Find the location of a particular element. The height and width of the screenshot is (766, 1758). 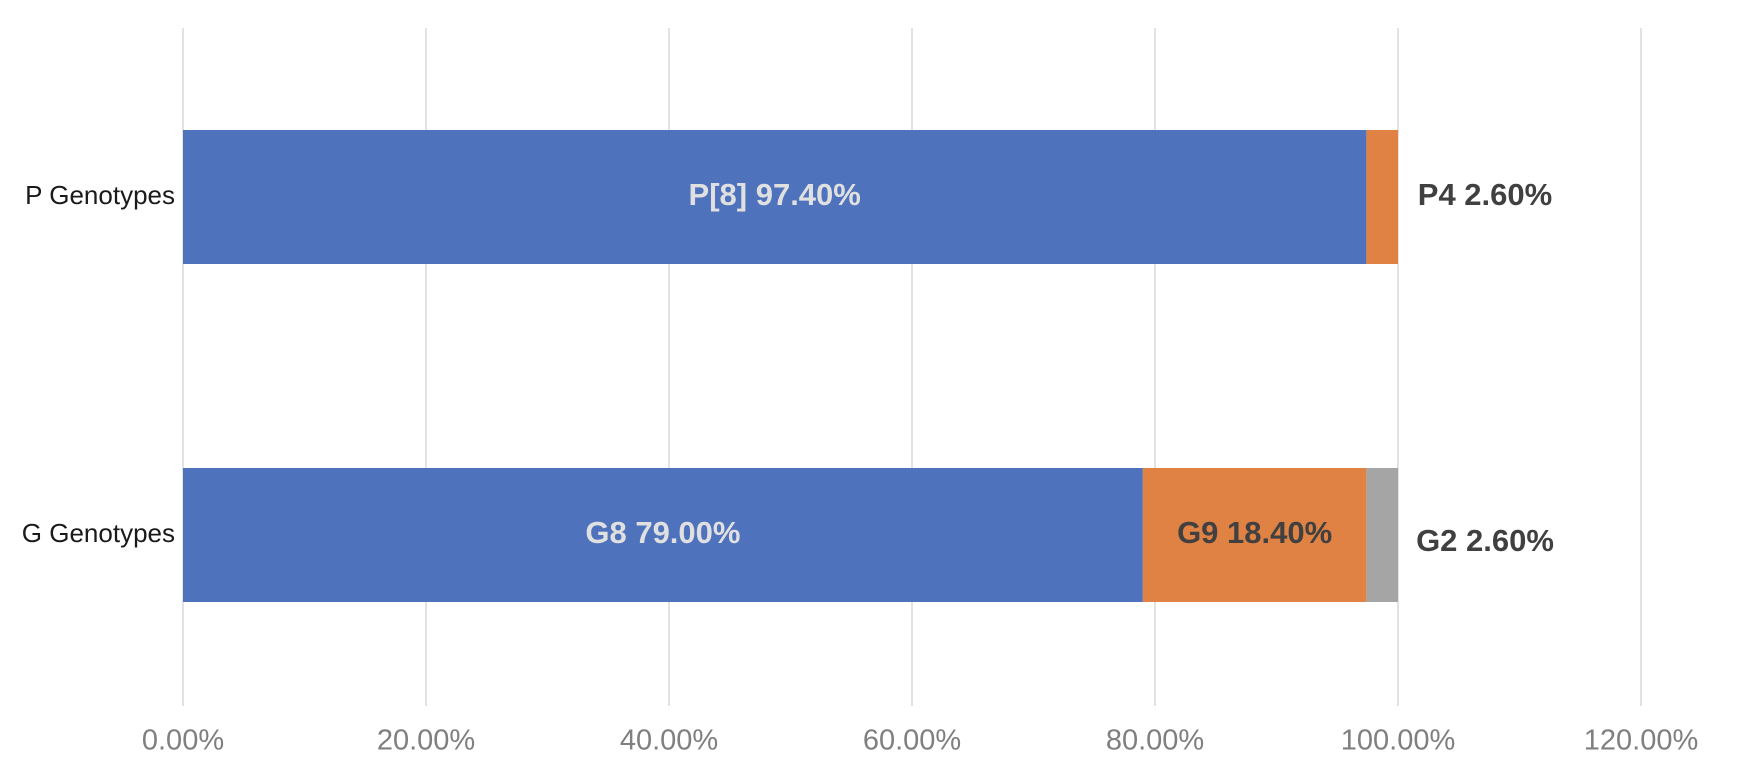

x-tick-label: 0.00% is located at coordinates (183, 741).